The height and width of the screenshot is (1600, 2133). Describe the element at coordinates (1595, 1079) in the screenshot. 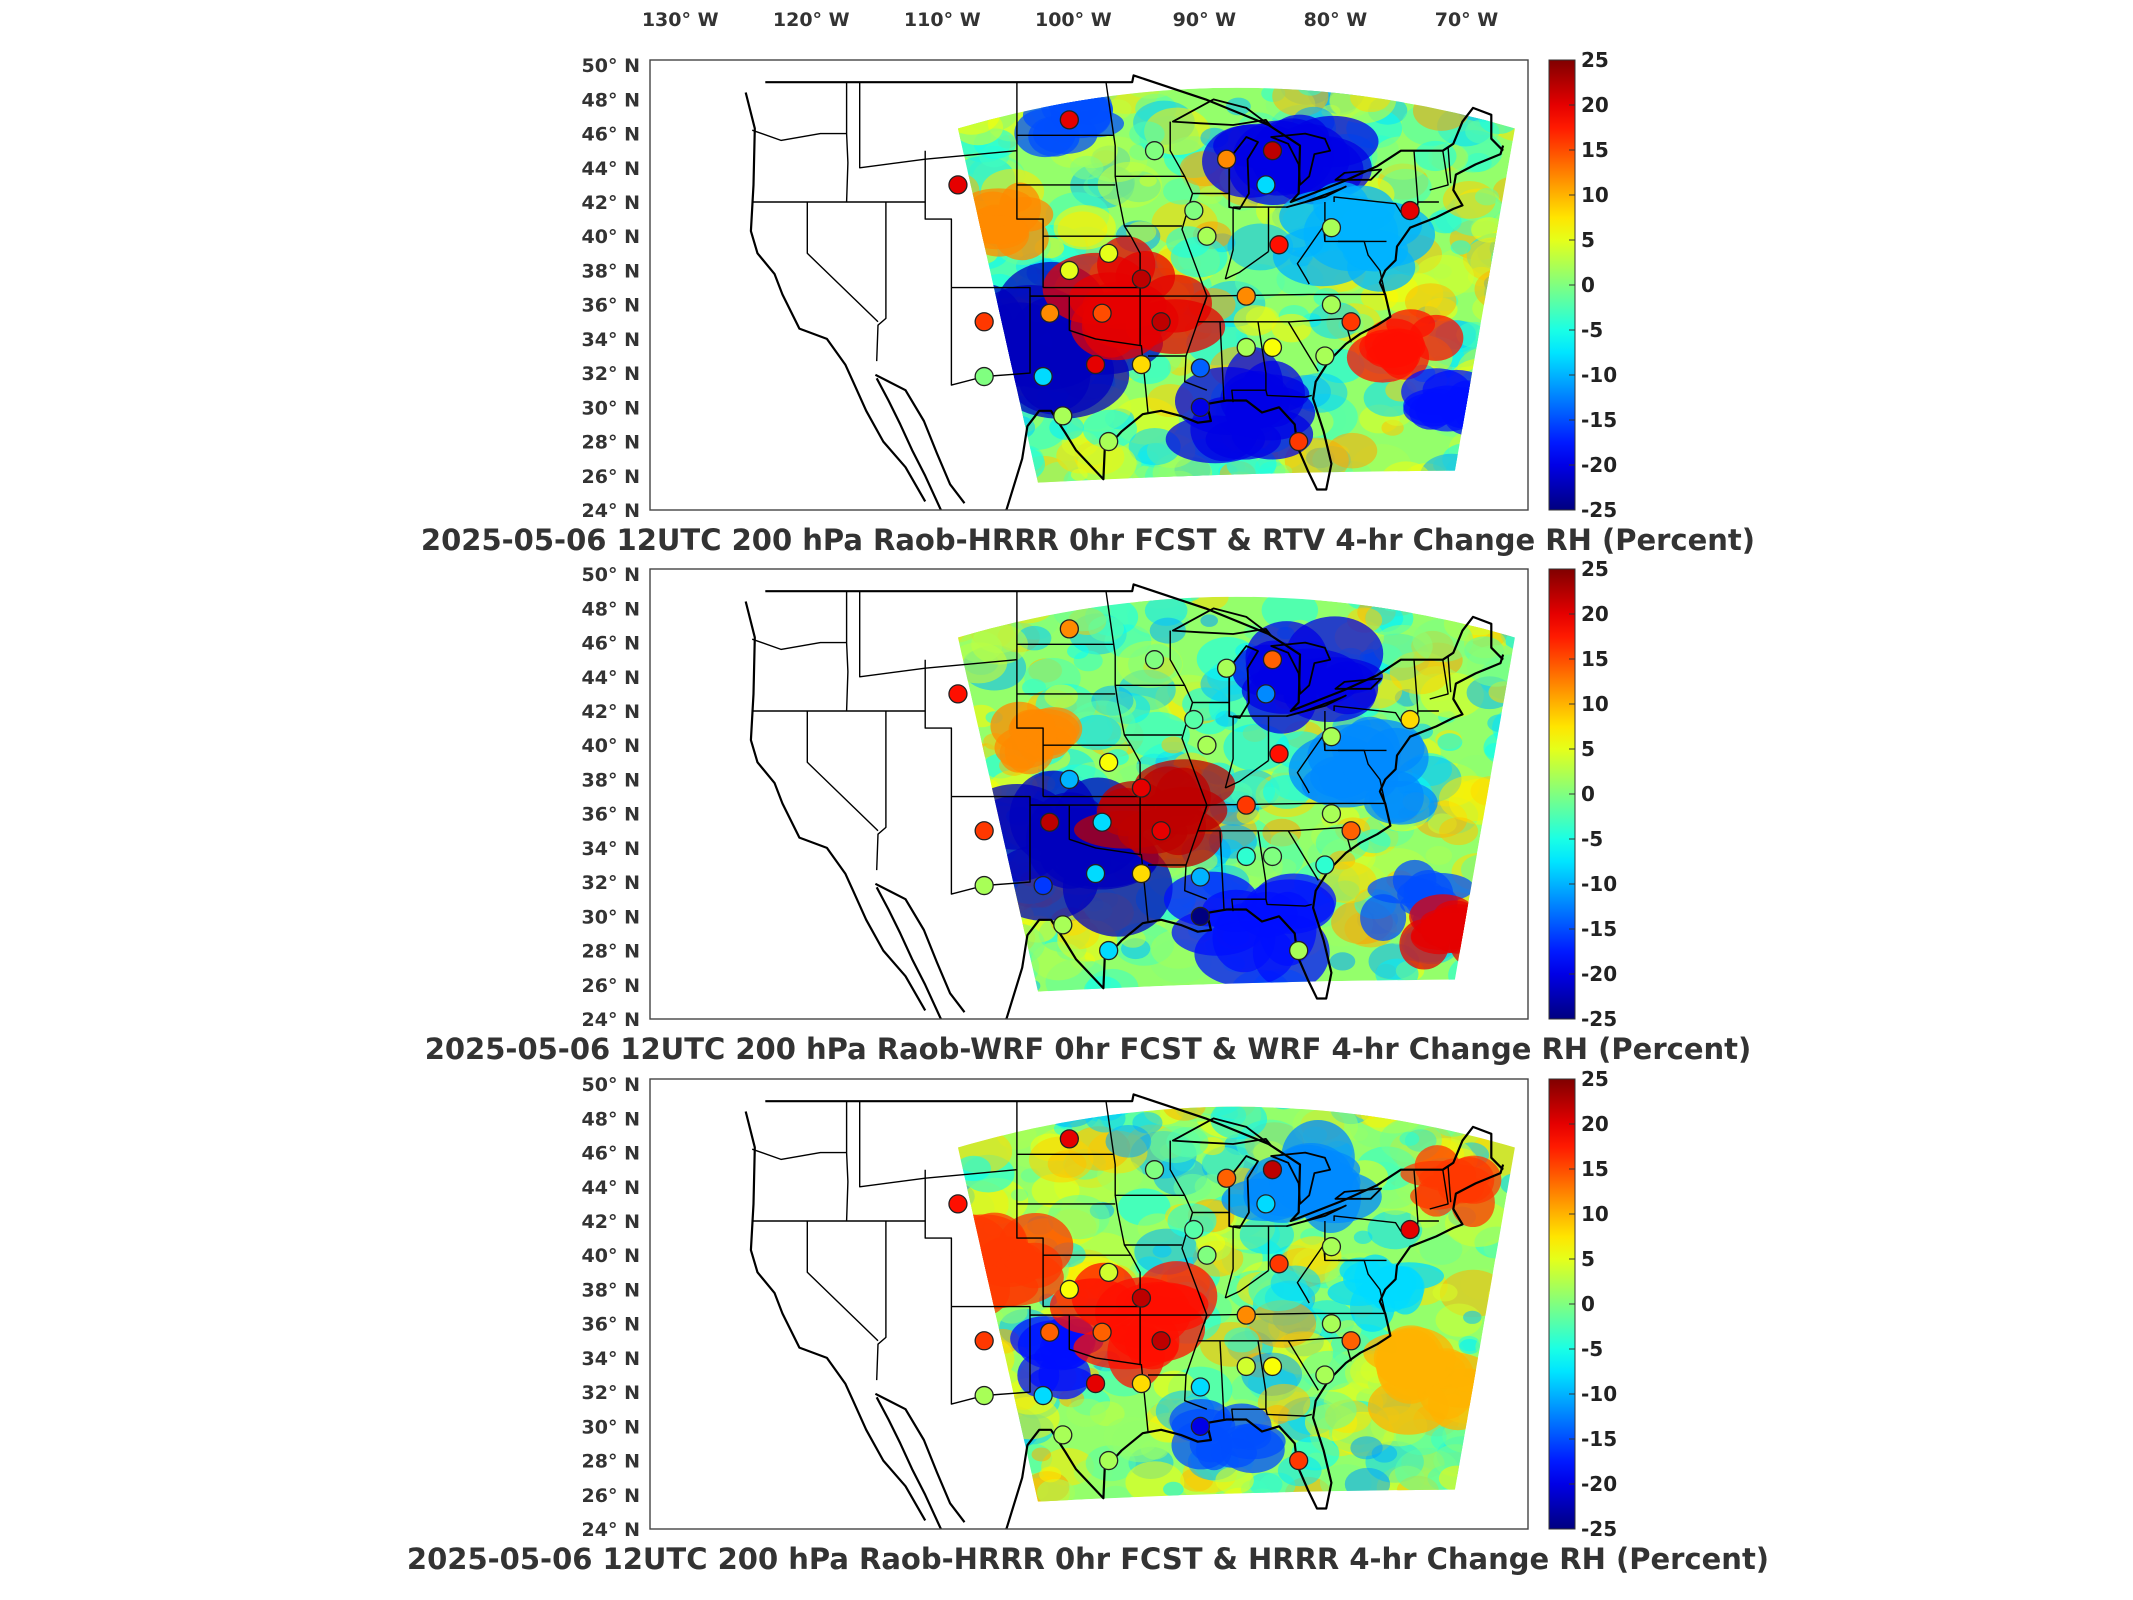

I see `colorbar-tick-label: 25` at that location.